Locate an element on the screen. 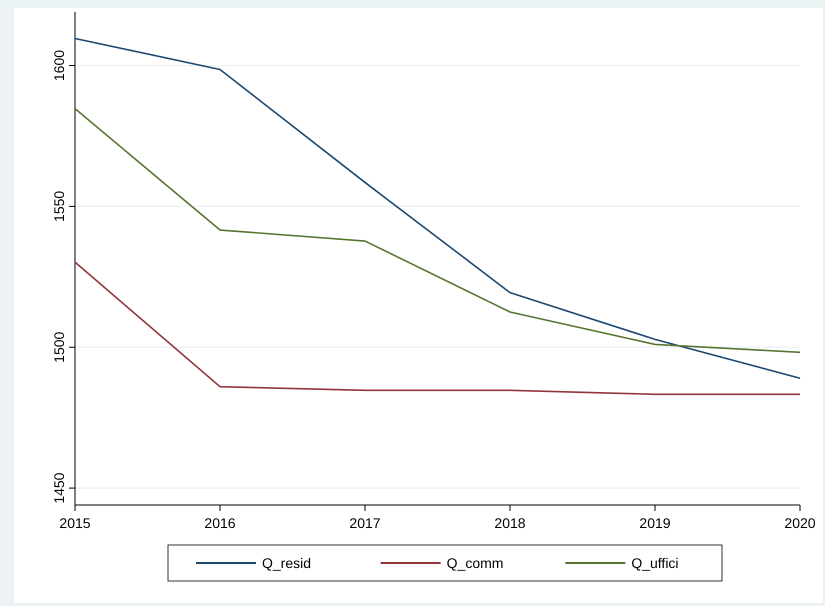  x-tick-label: 2015 is located at coordinates (75, 523).